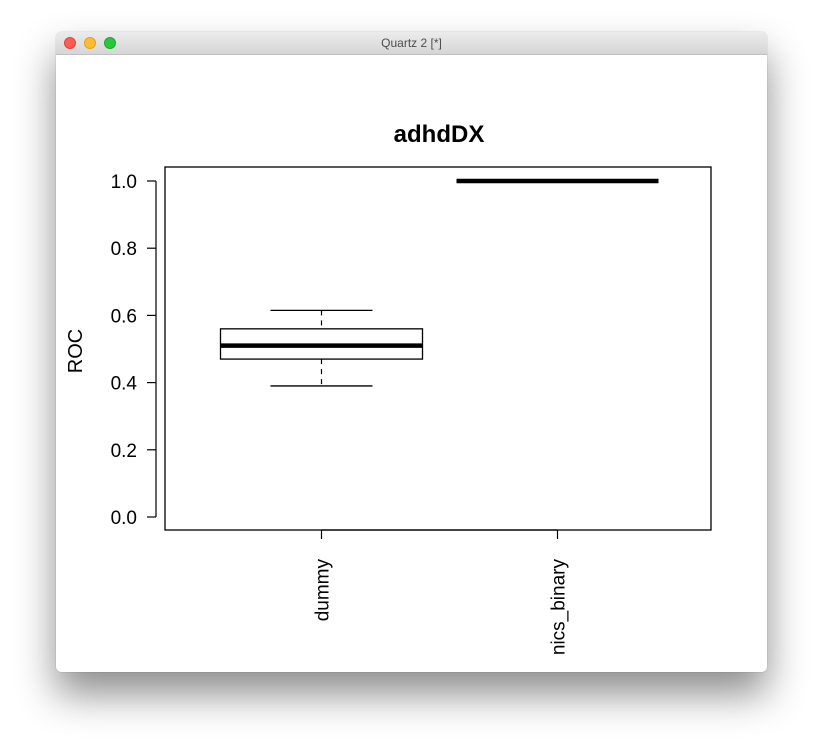  Describe the element at coordinates (124, 518) in the screenshot. I see `y-tick-label: 0.0` at that location.